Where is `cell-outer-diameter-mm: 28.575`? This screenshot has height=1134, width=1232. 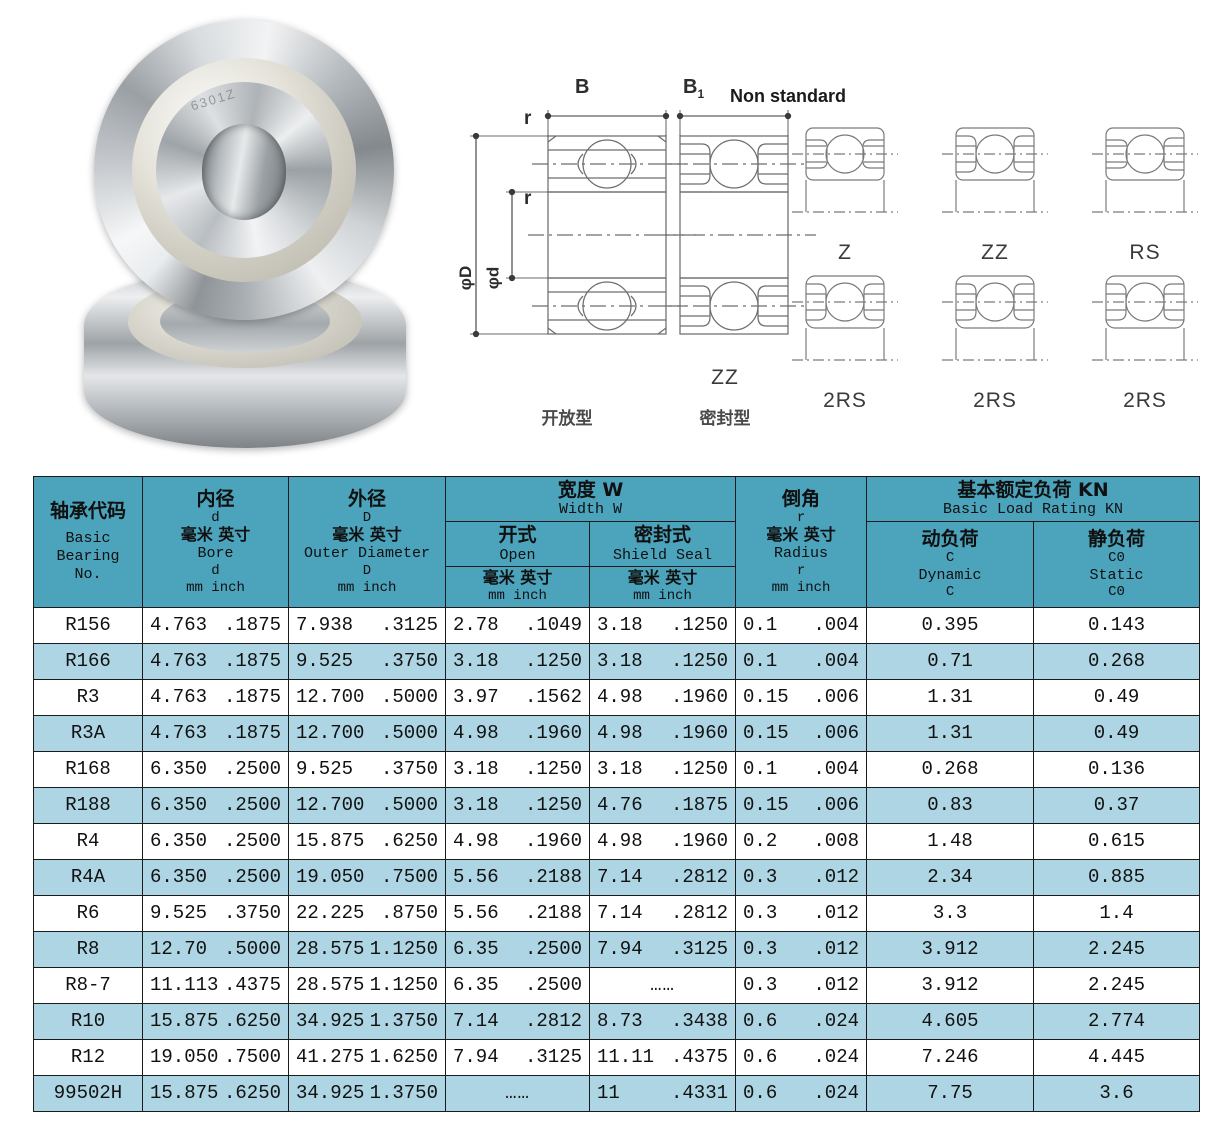
cell-outer-diameter-mm: 28.575 is located at coordinates (330, 985).